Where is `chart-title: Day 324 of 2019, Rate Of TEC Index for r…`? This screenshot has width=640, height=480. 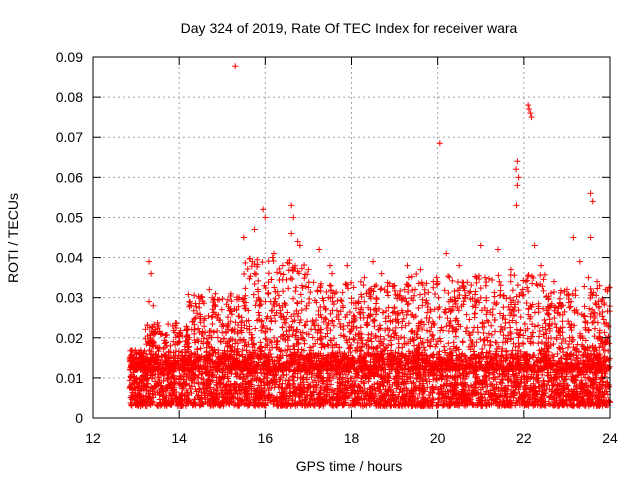
chart-title: Day 324 of 2019, Rate Of TEC Index for r… is located at coordinates (349, 28).